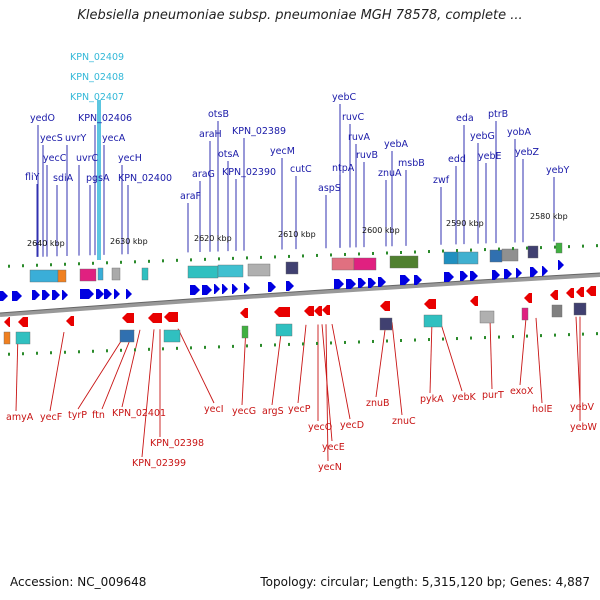 Image resolution: width=600 pixels, height=600 pixels. I want to click on highlight-bar, so click(99, 180).